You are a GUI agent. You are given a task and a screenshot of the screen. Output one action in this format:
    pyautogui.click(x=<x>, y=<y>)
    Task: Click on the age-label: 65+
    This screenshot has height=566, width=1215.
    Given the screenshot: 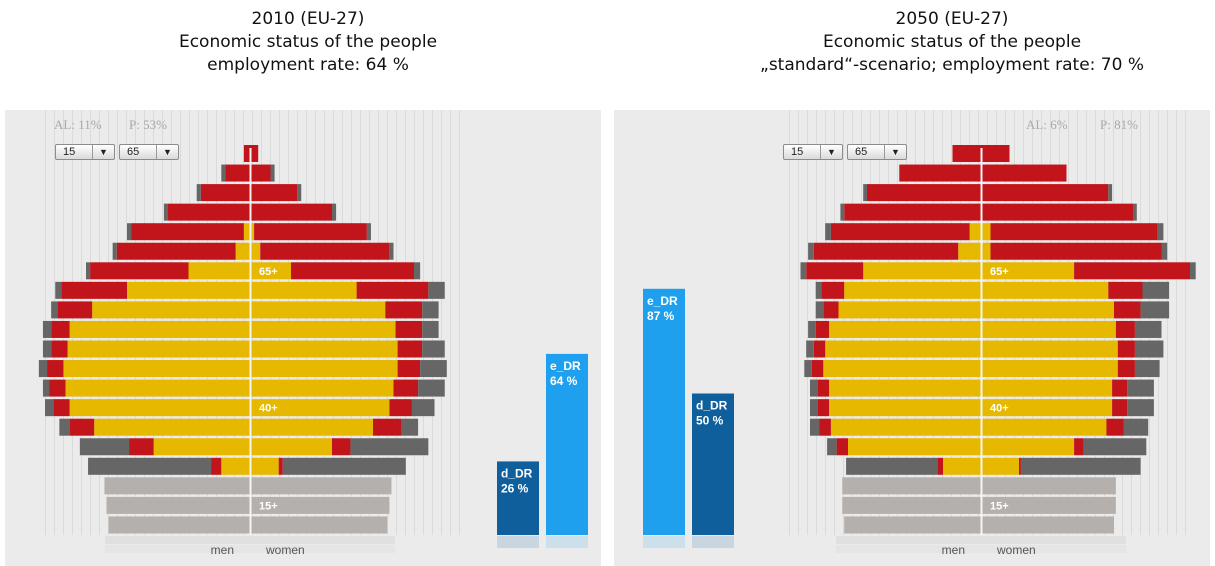 What is the action you would take?
    pyautogui.click(x=999, y=272)
    